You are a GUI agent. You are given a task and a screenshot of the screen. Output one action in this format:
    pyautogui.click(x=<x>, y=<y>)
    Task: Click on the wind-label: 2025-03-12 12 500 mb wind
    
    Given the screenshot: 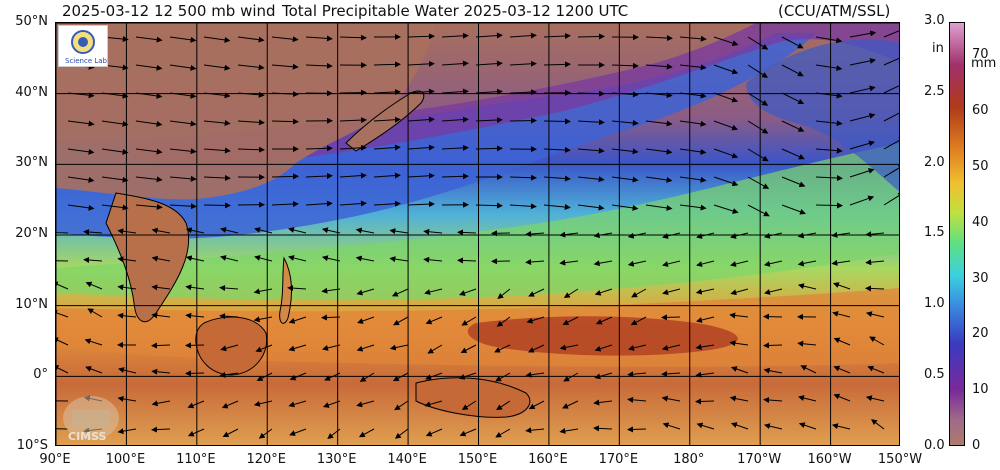 What is the action you would take?
    pyautogui.click(x=169, y=11)
    